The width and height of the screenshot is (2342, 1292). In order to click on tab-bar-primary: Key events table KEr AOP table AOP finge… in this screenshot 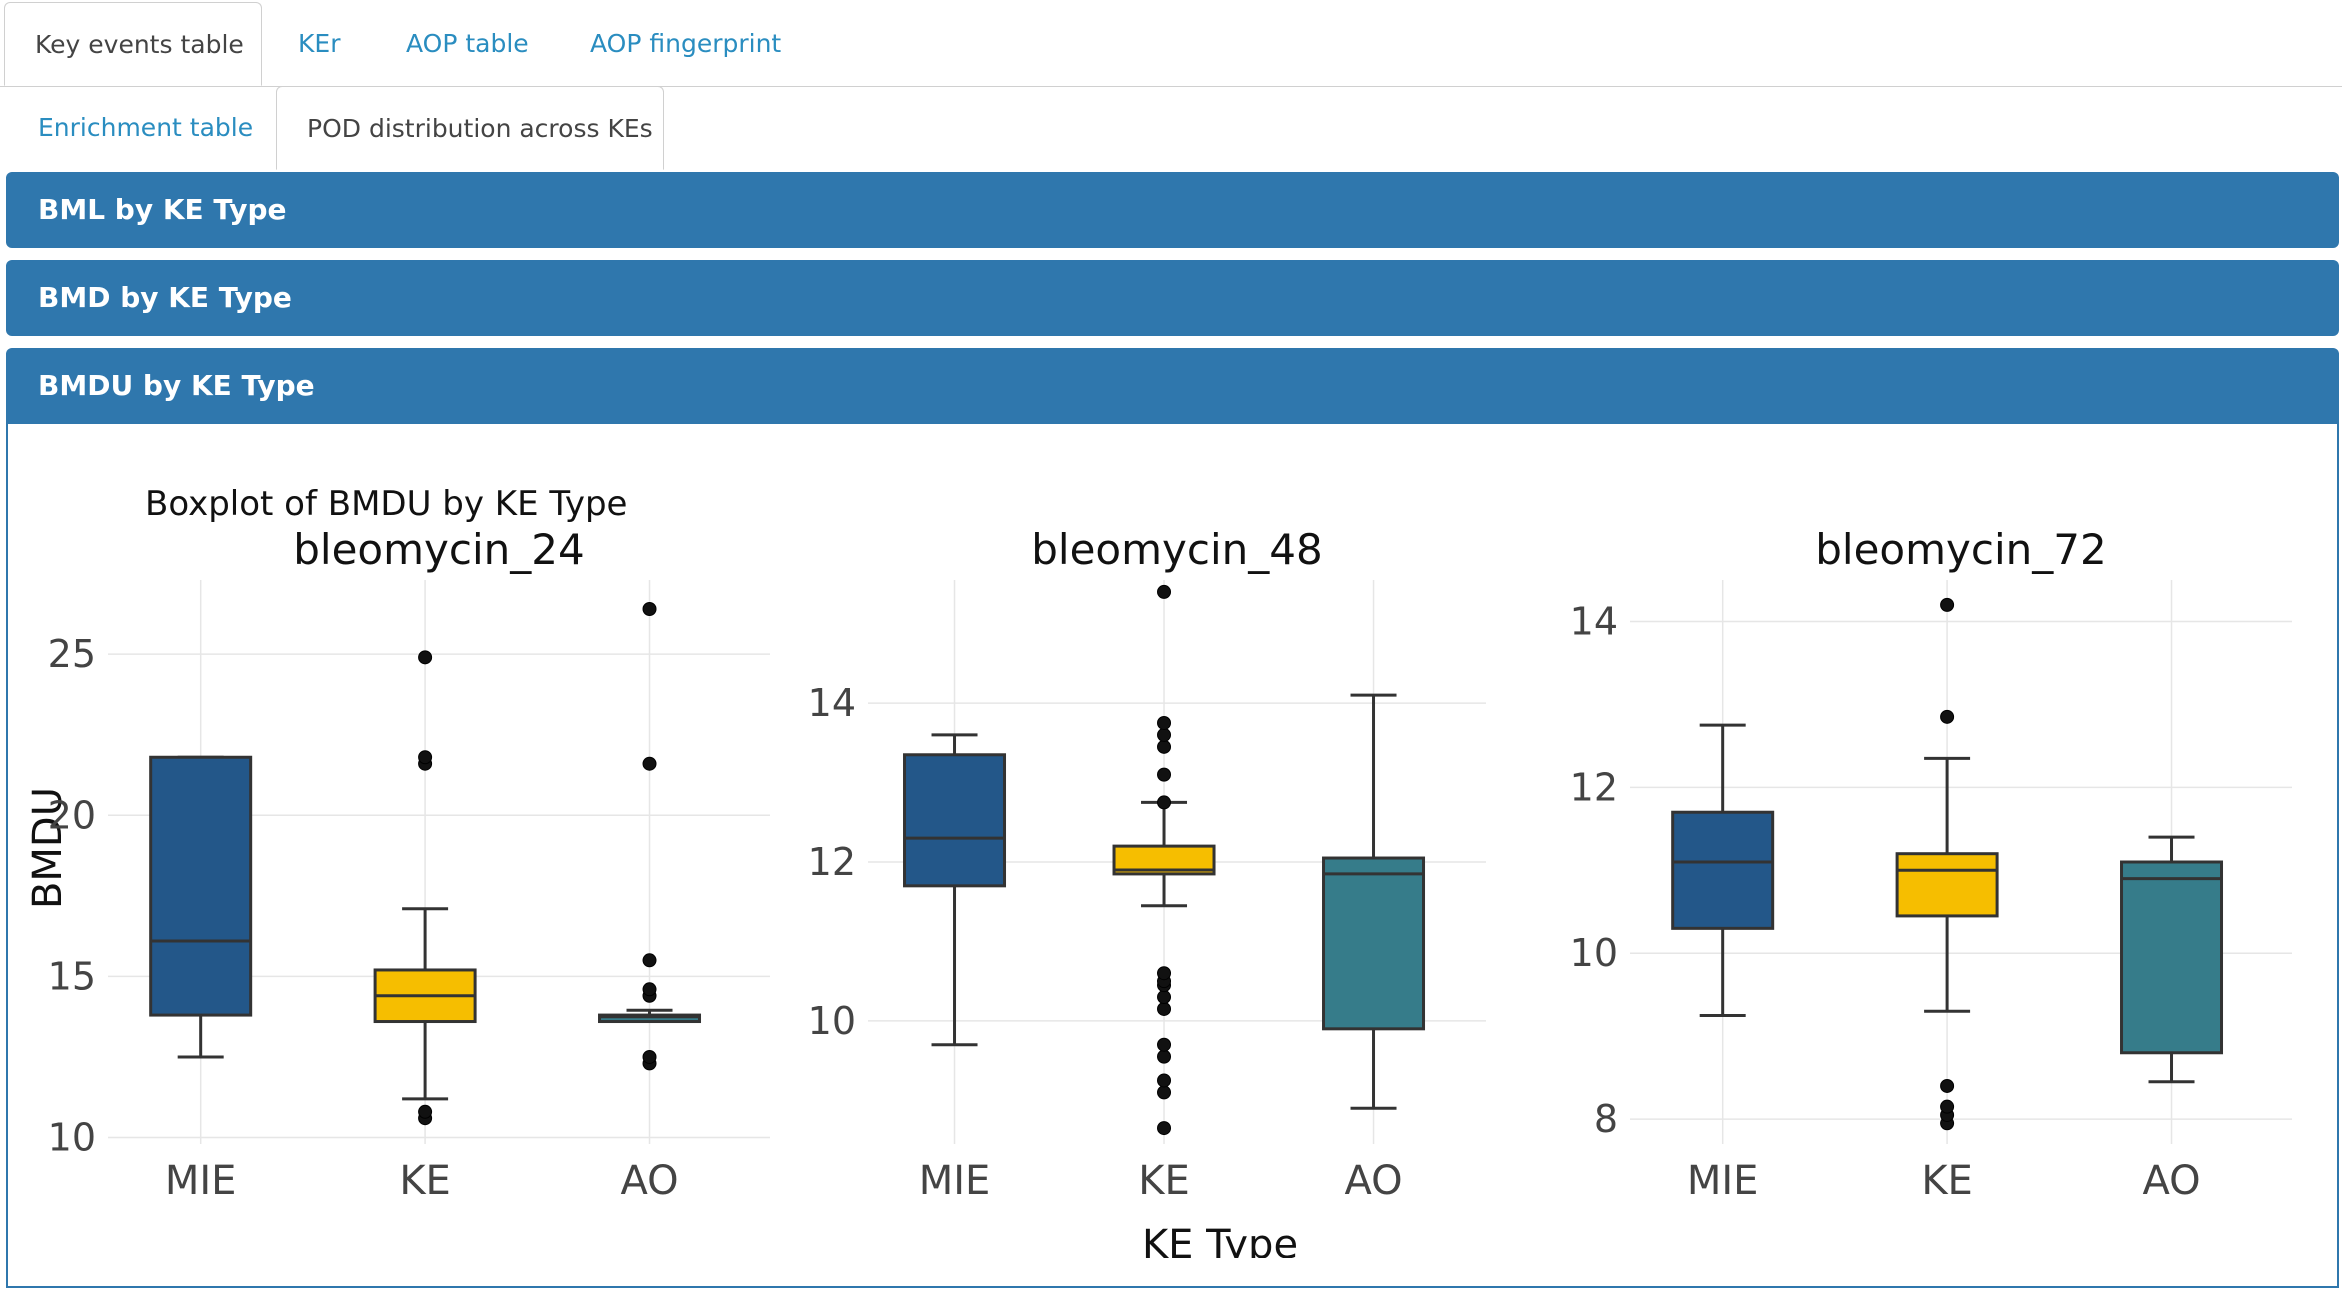, I will do `click(1171, 44)`.